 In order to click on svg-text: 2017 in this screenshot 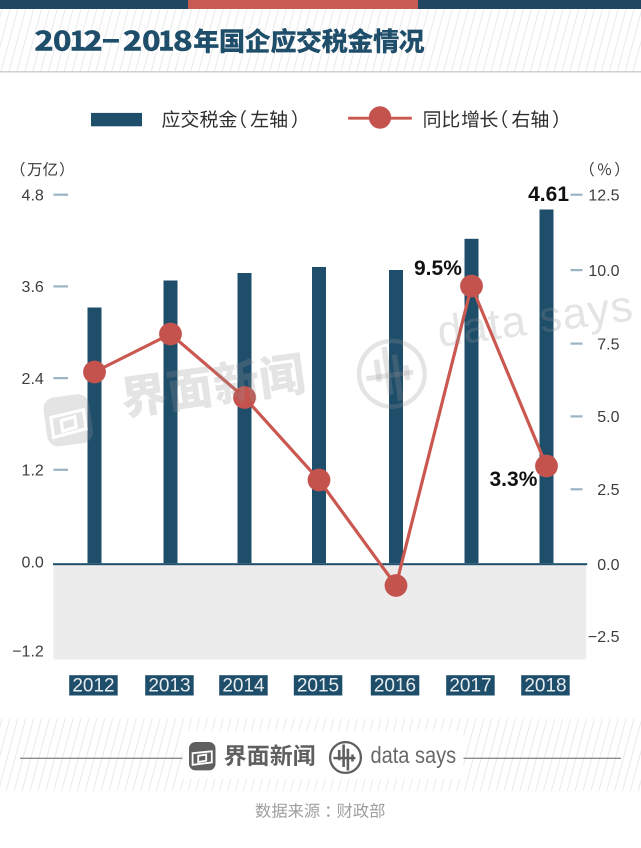, I will do `click(470, 686)`.